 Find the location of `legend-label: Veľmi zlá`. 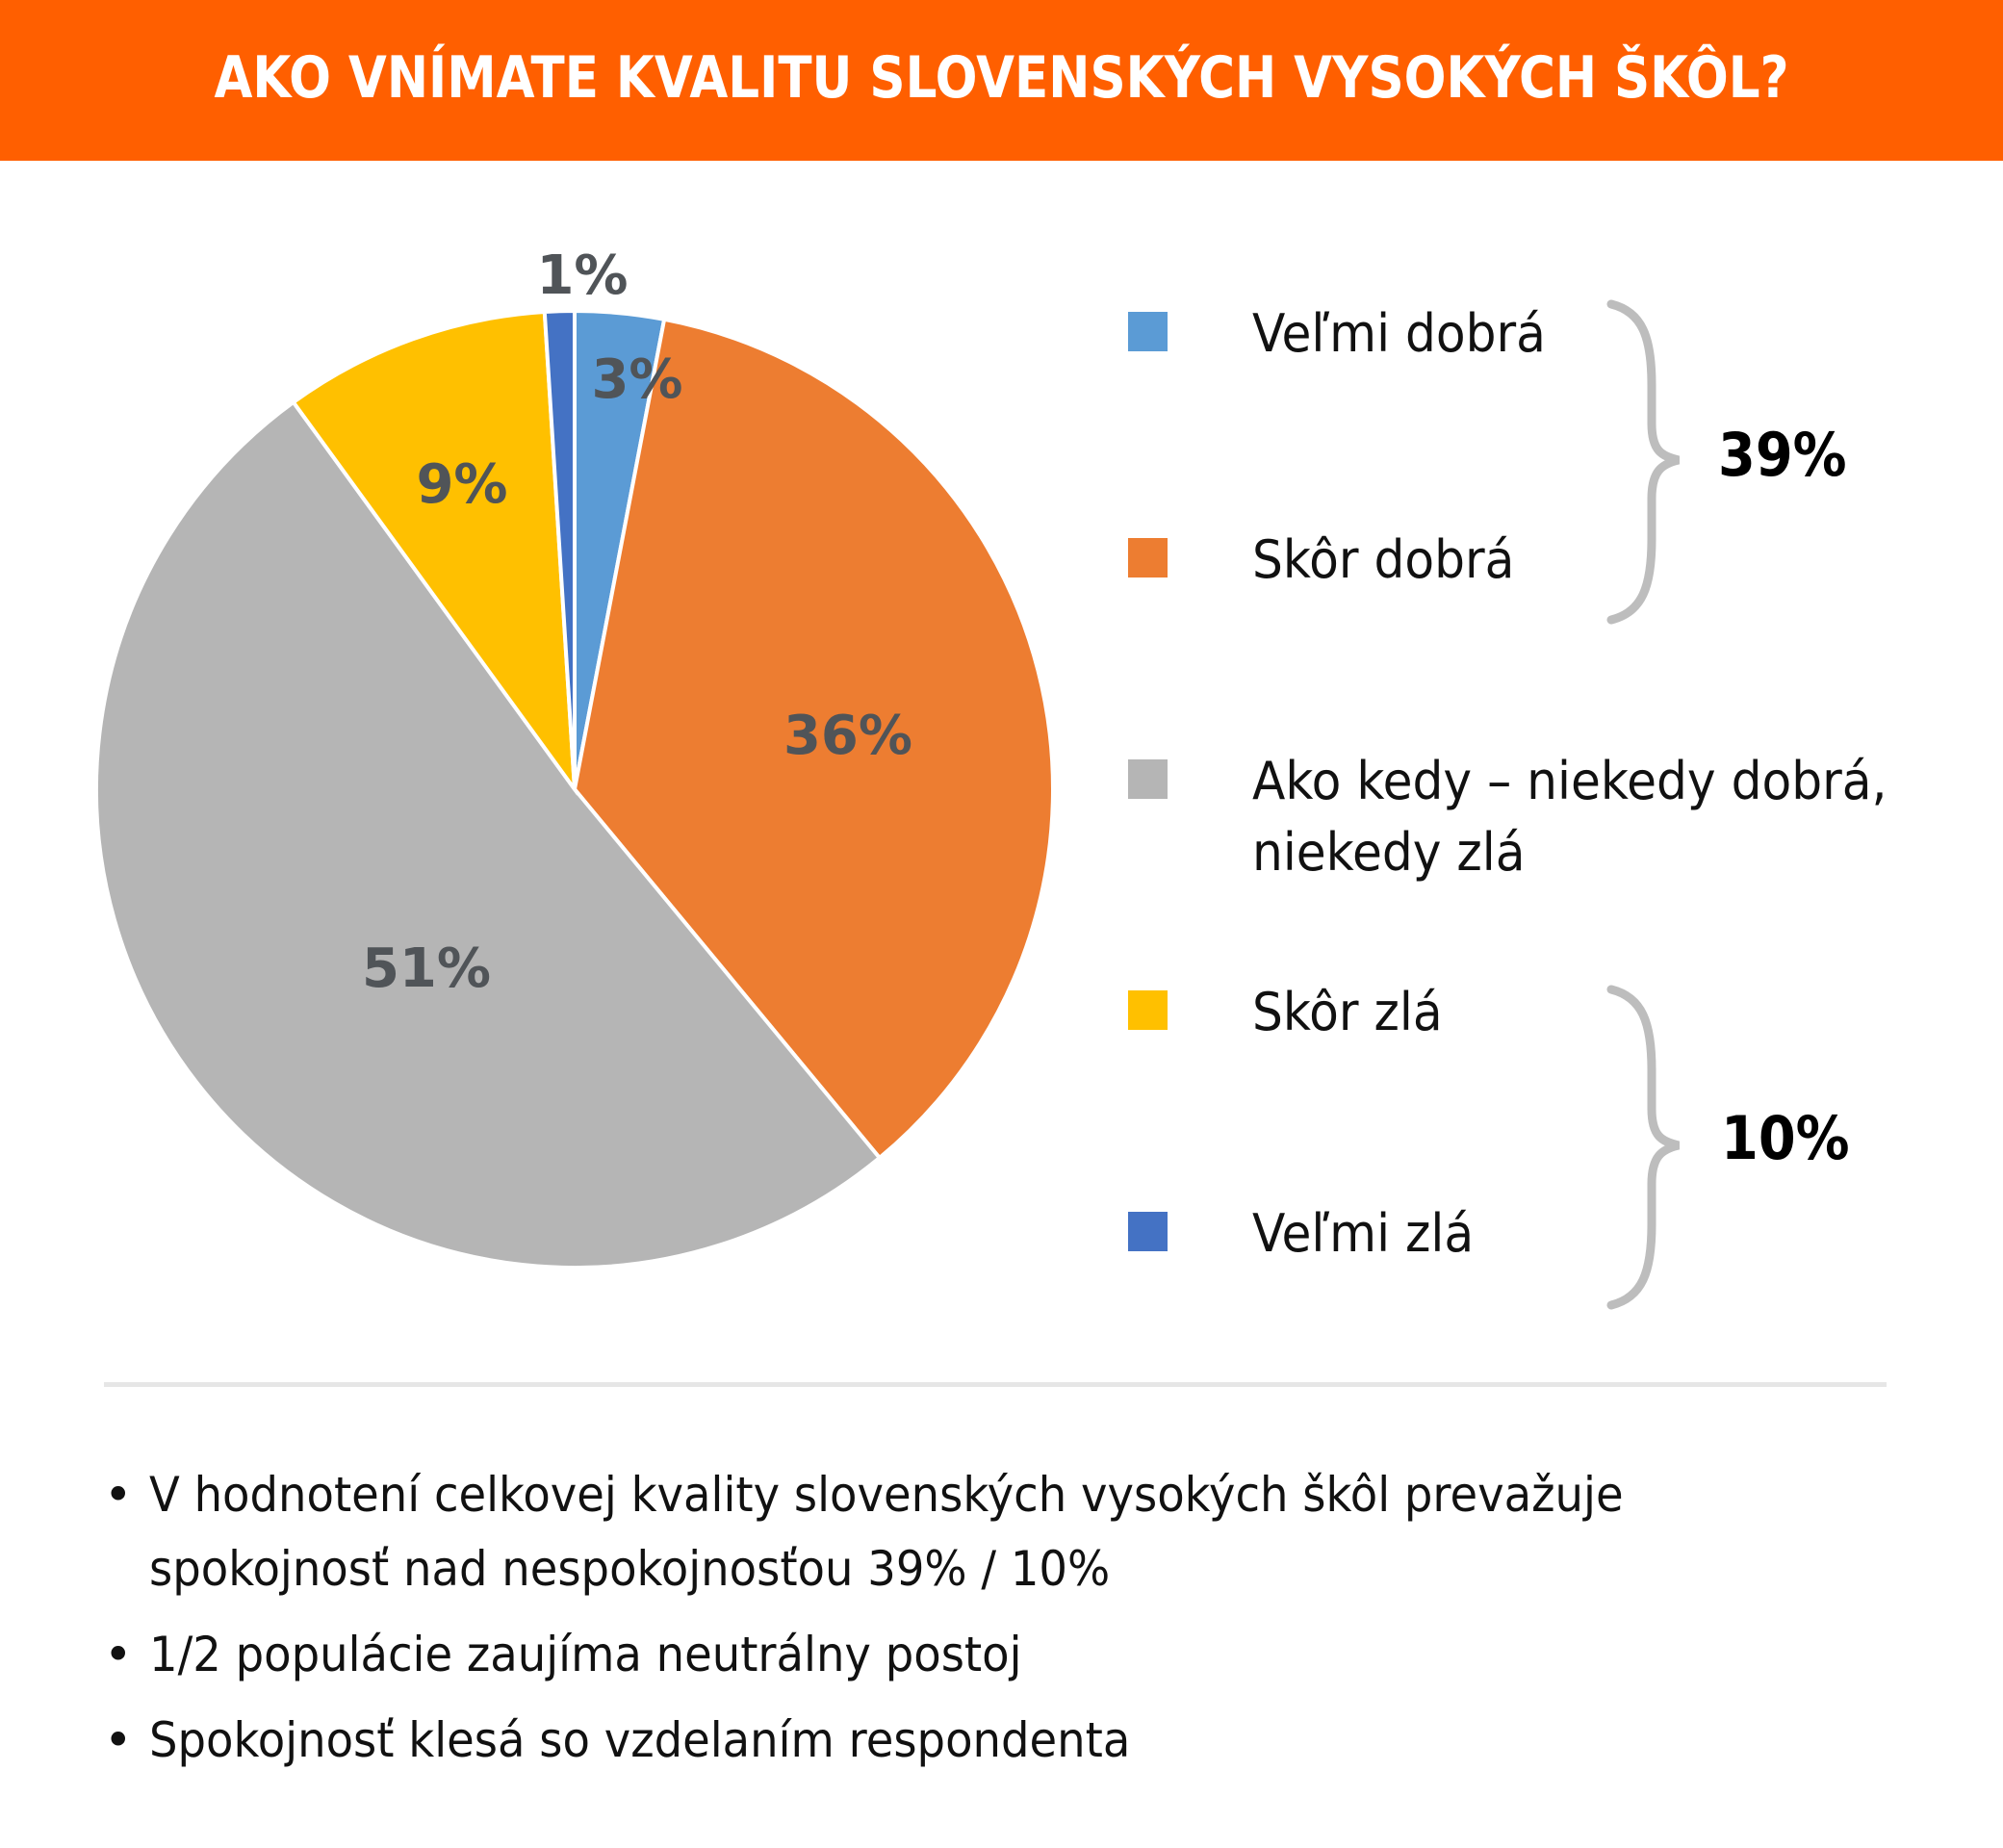

legend-label: Veľmi zlá is located at coordinates (1364, 1233).